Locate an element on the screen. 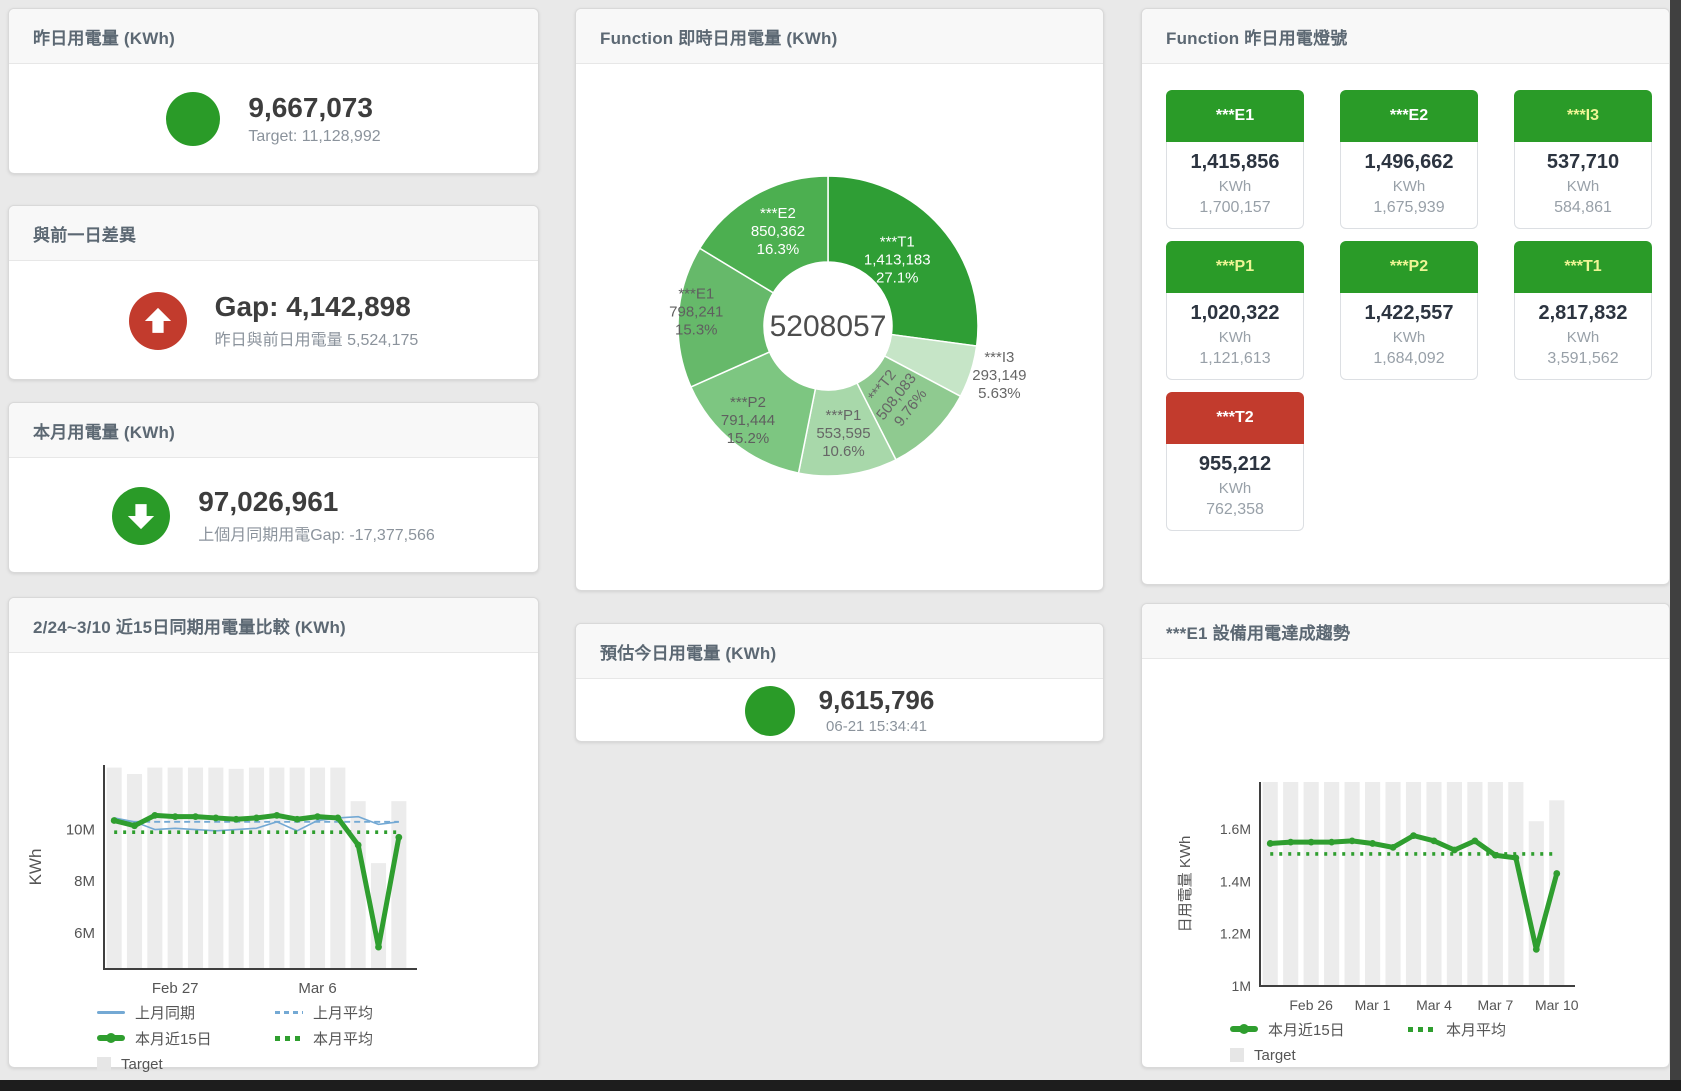  legend-marker-square is located at coordinates (104, 1064).